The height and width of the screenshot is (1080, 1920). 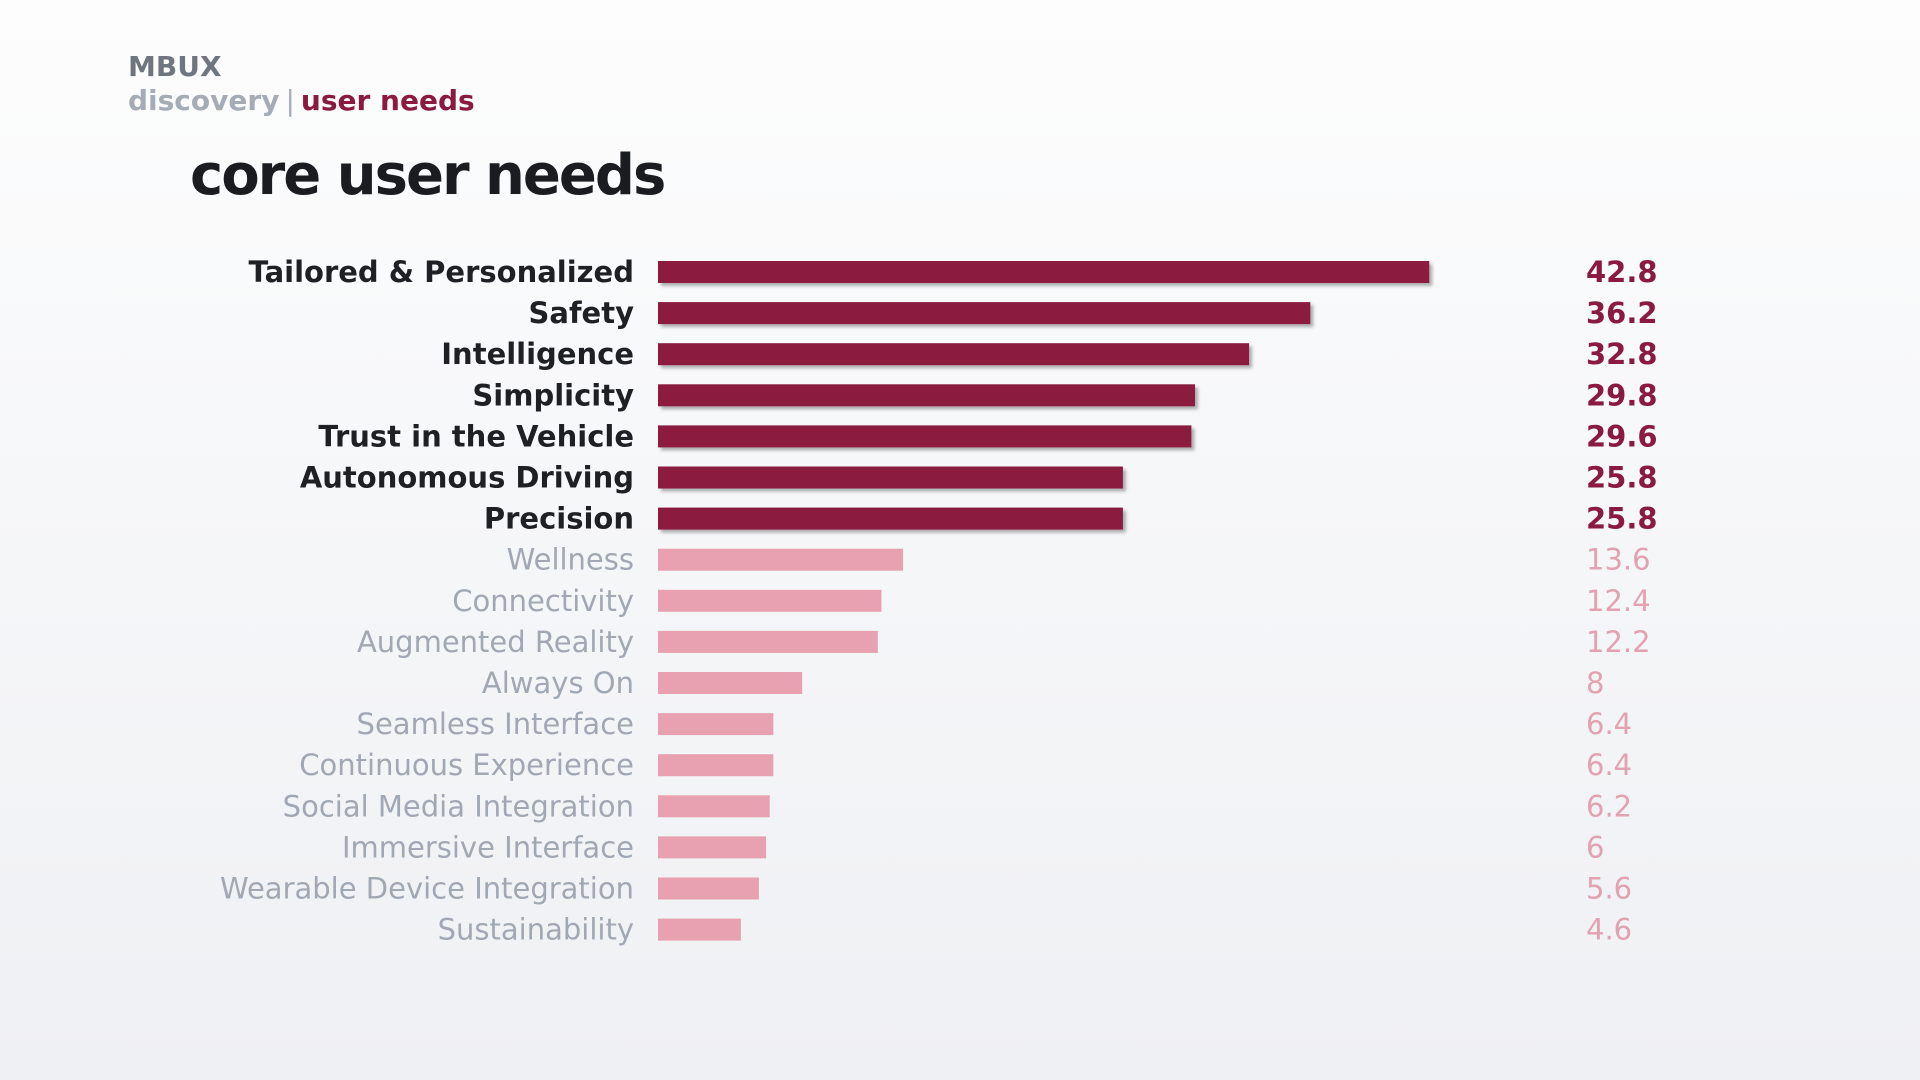 What do you see at coordinates (441, 272) in the screenshot?
I see `category-label: Tailored & Personalized` at bounding box center [441, 272].